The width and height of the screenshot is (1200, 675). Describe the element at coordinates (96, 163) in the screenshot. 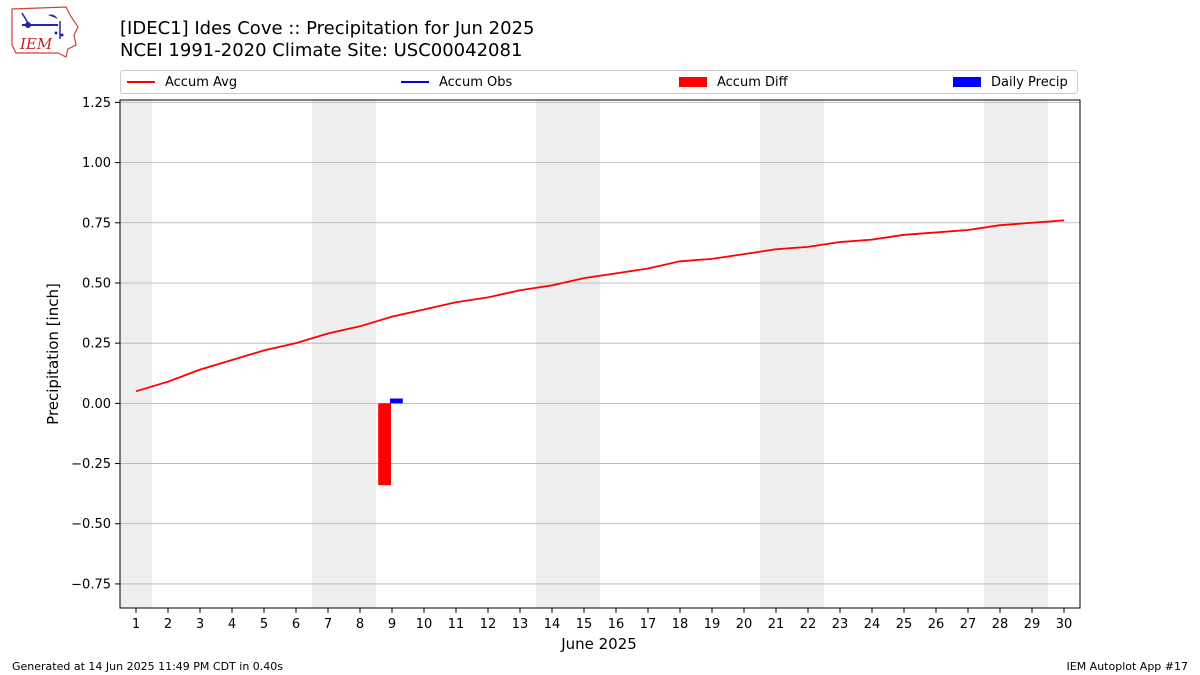

I see `y-tick-label: 1.00` at that location.